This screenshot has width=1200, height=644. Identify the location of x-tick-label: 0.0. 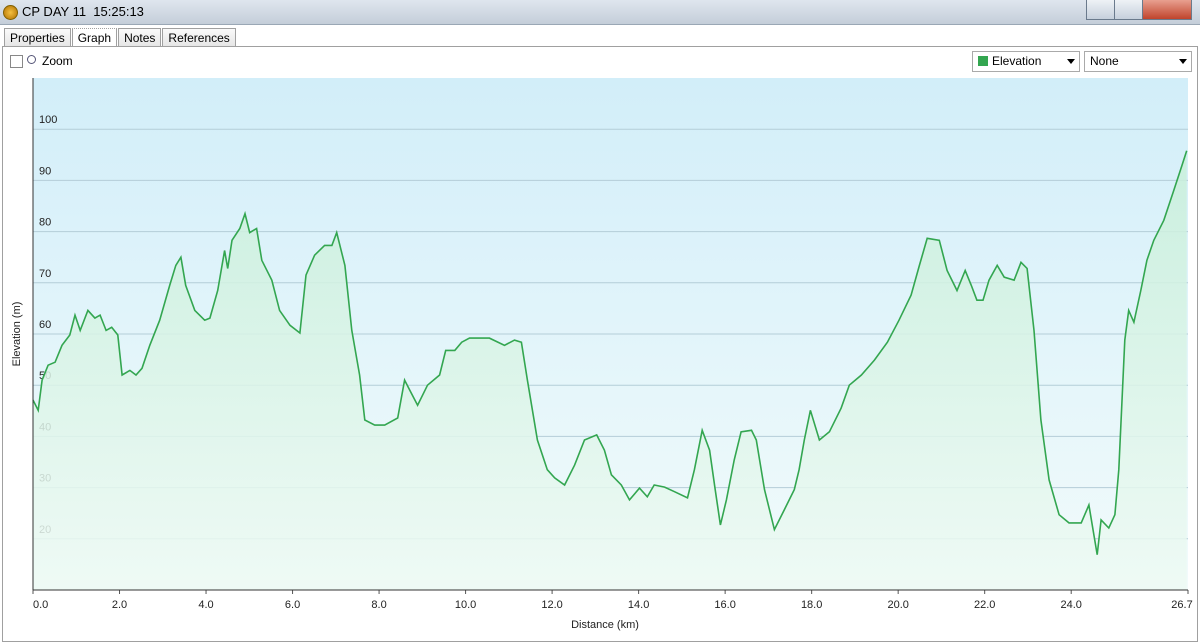
(40, 605).